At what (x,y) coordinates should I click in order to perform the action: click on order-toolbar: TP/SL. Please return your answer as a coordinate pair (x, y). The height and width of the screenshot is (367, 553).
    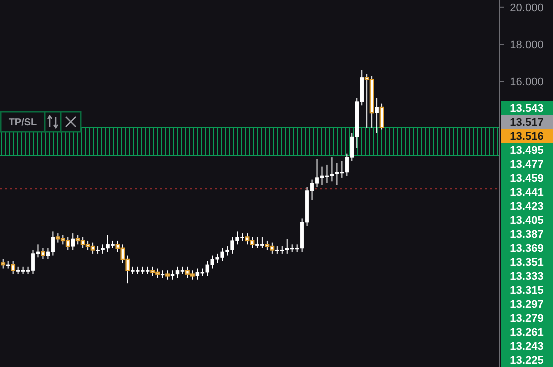
    Looking at the image, I should click on (41, 122).